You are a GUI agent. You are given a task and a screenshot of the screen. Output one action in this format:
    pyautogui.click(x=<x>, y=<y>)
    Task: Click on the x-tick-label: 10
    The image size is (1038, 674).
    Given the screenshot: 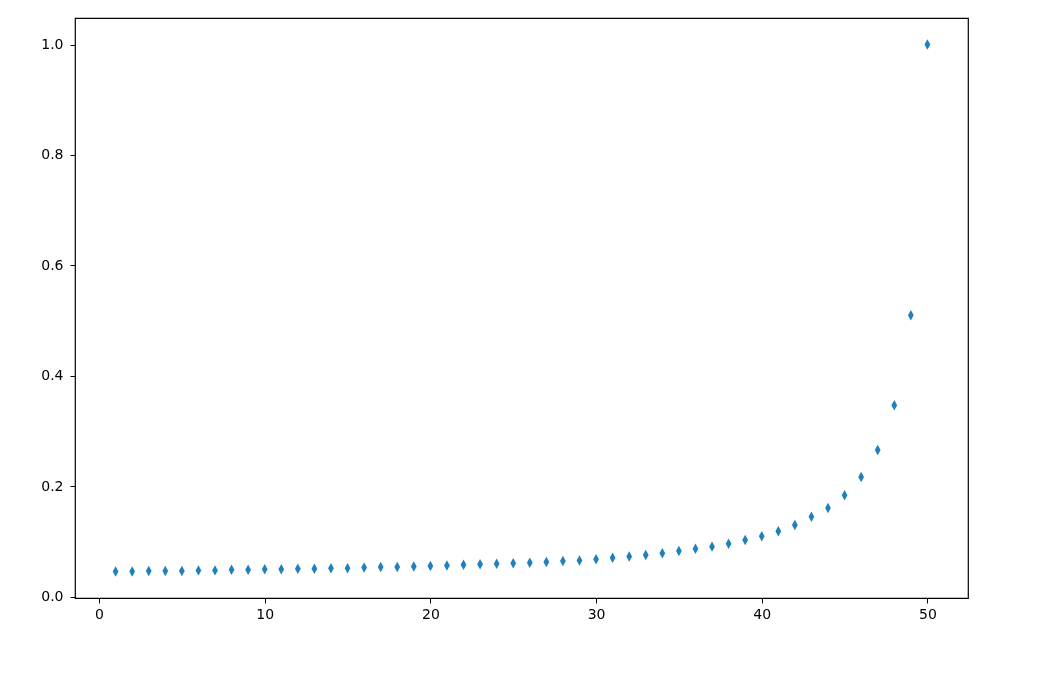 What is the action you would take?
    pyautogui.click(x=265, y=613)
    